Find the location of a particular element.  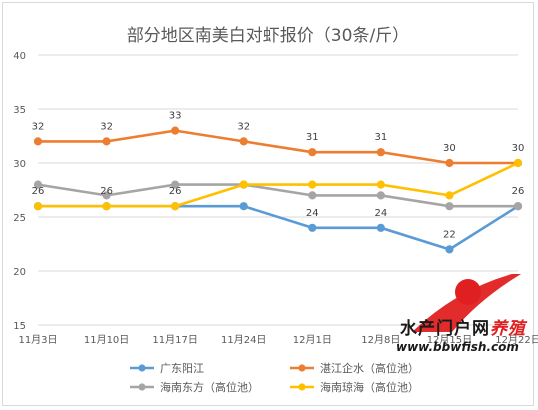

x-tick-label: 12月1日 is located at coordinates (312, 340).